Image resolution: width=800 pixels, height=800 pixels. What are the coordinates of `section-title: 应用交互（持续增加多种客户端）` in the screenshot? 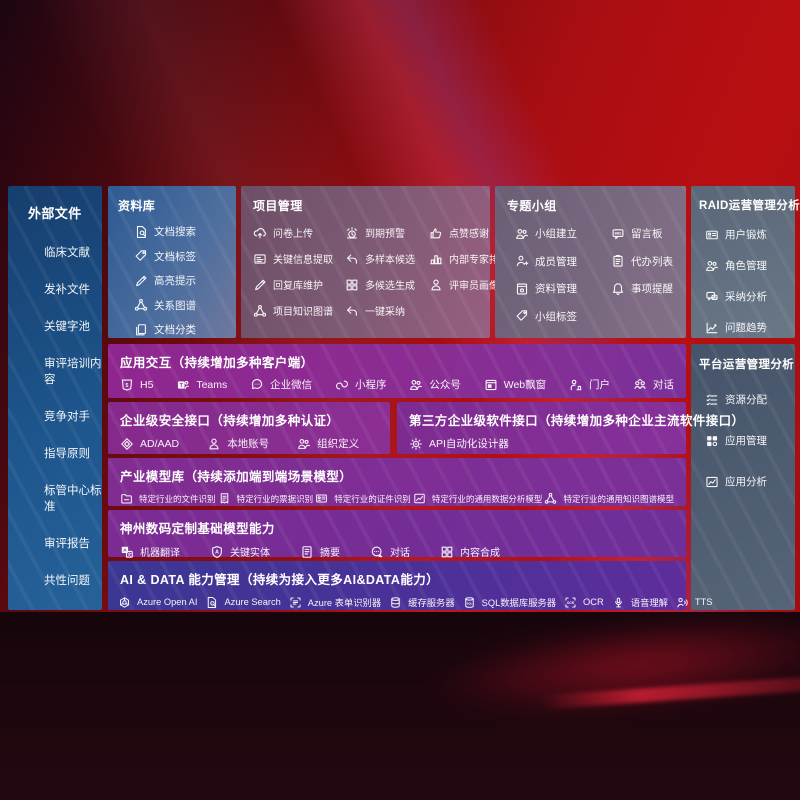 It's located at (217, 363).